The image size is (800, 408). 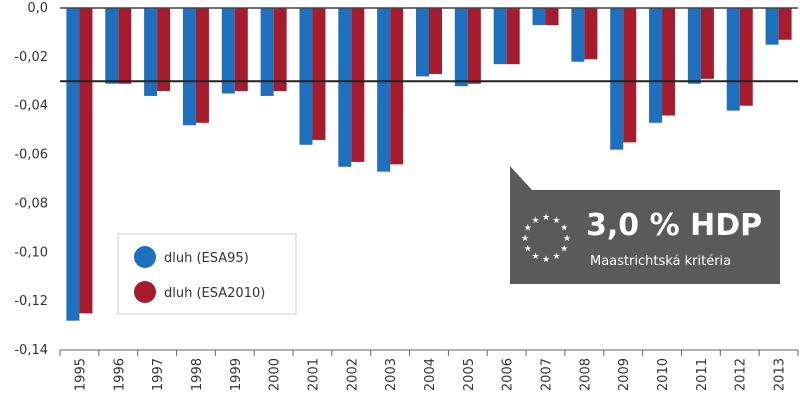 What do you see at coordinates (31, 252) in the screenshot?
I see `y-tick-label: -0,10` at bounding box center [31, 252].